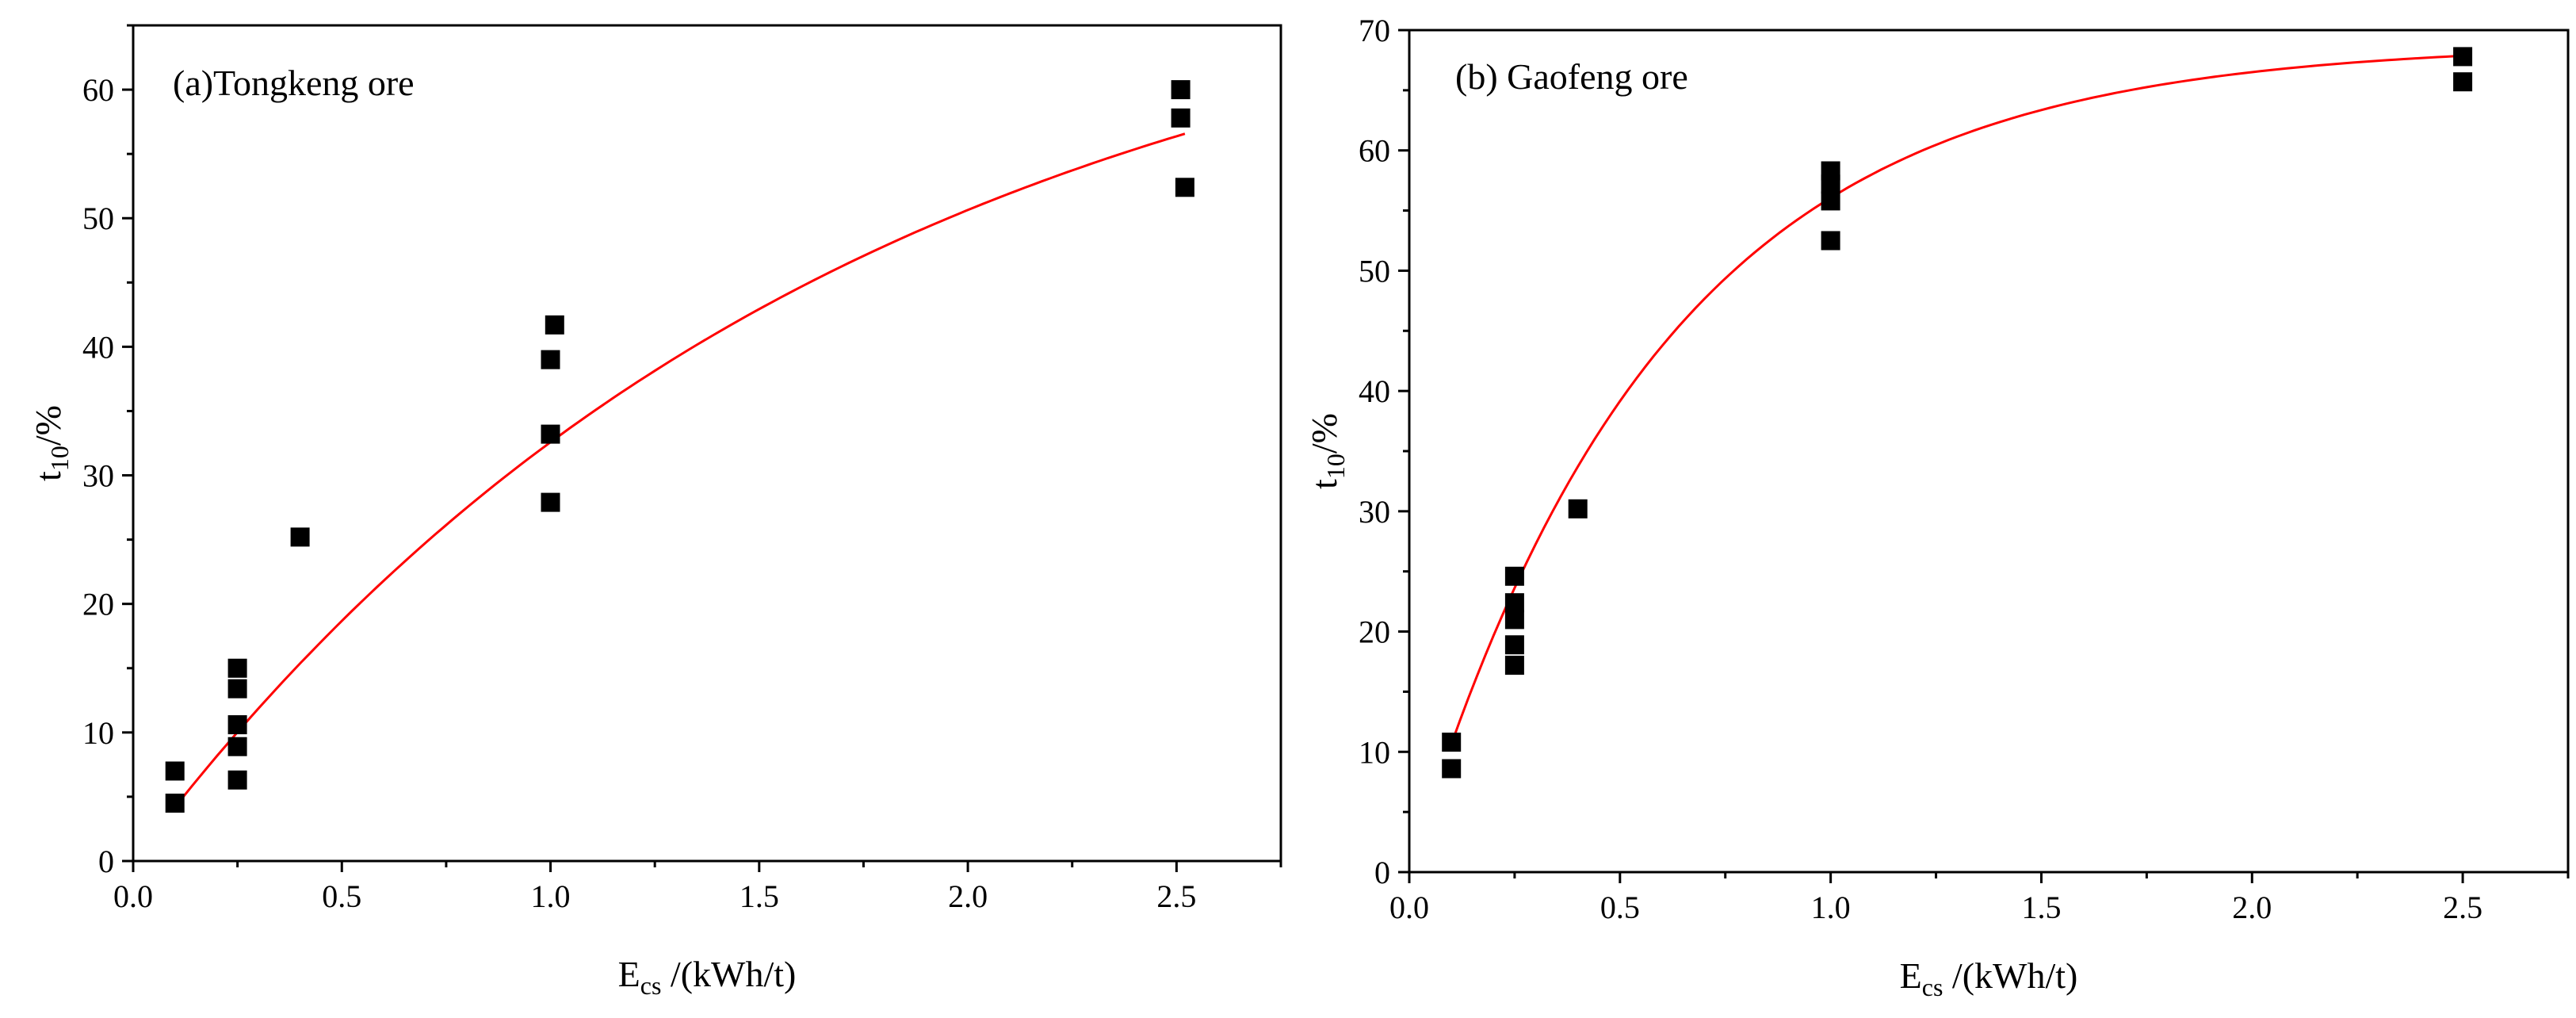 This screenshot has width=2576, height=1018. I want to click on panel-b-y-axis-title: t10/%, so click(1327, 451).